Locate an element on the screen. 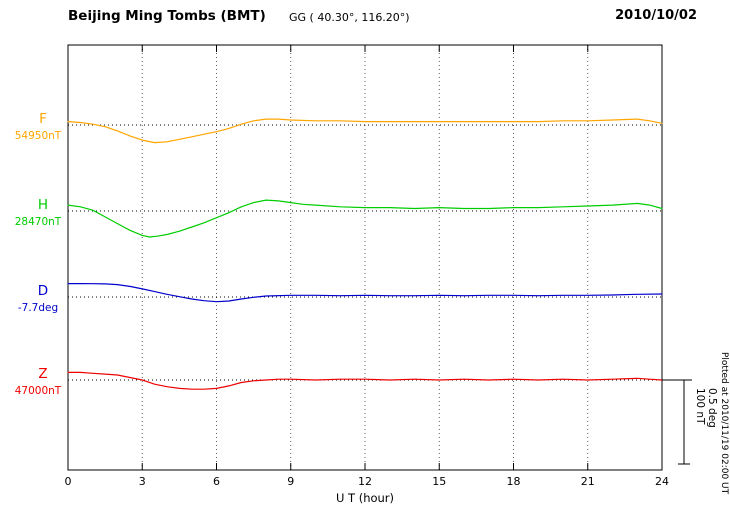 This screenshot has width=730, height=520. station-coordinates: GG ( 40.30°, 116.20°) is located at coordinates (349, 17).